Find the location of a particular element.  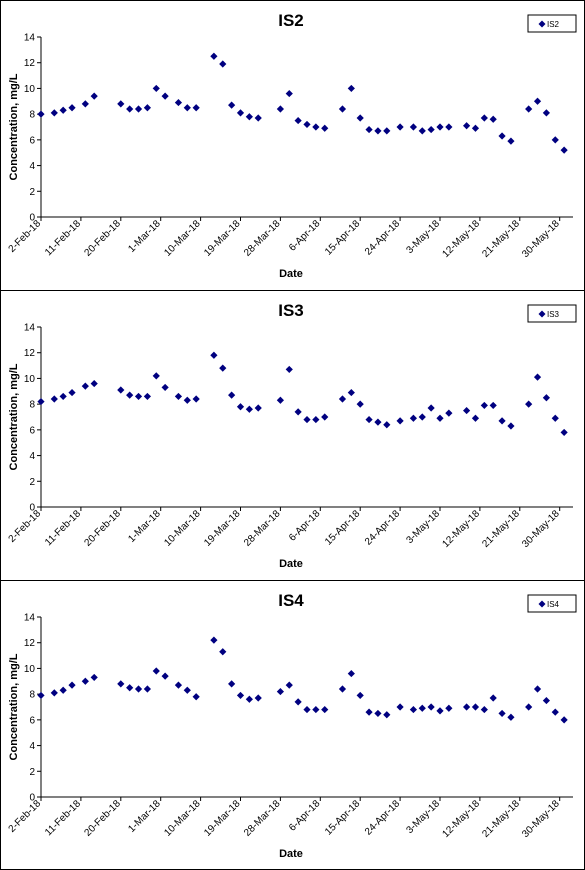

x-tick-label: 1-Mar-18 is located at coordinates (144, 816).